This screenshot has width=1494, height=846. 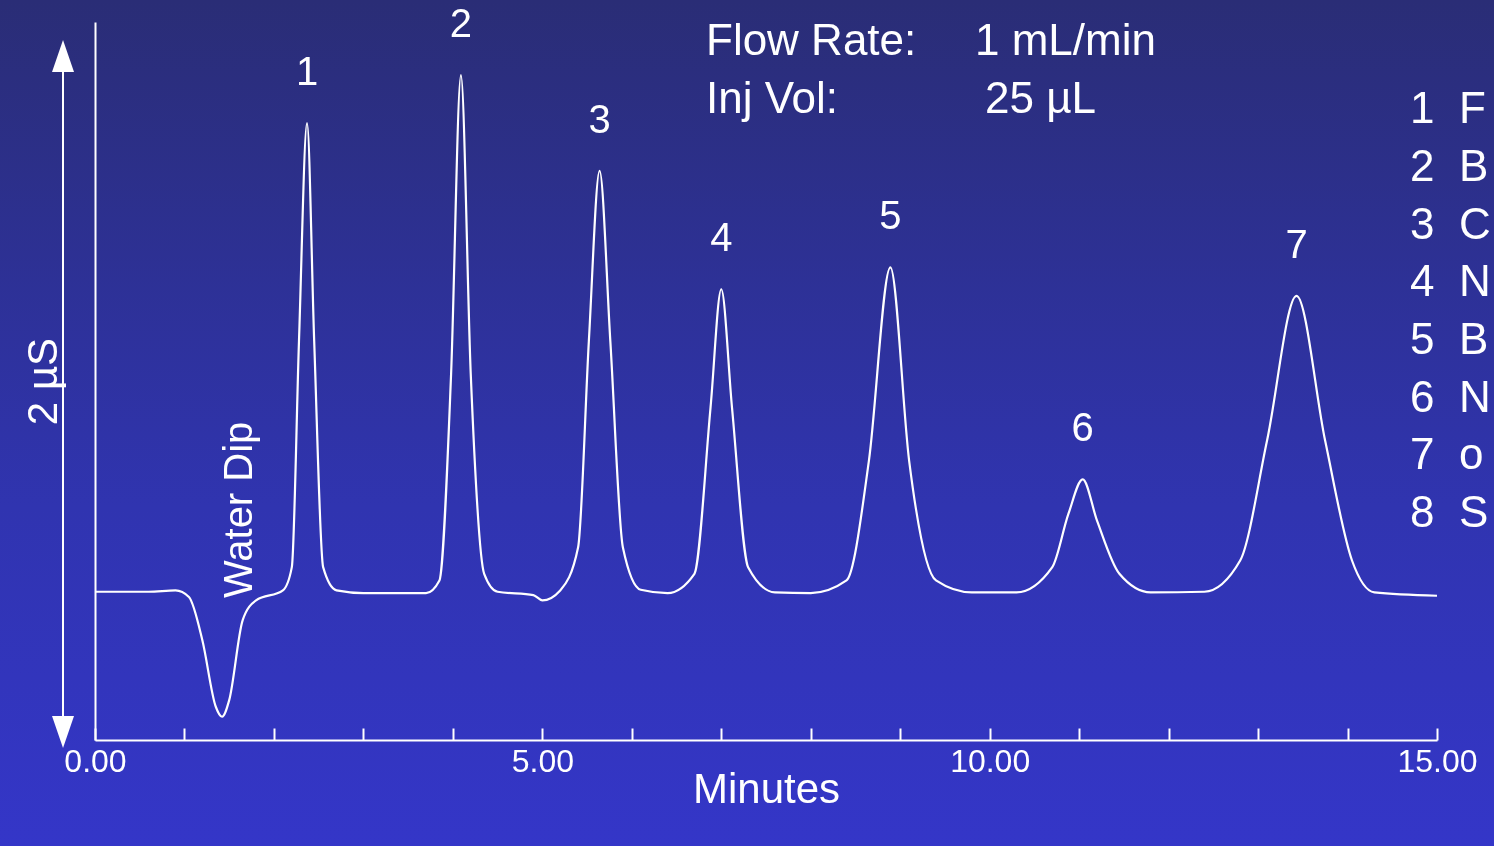 I want to click on annotation: 1 F, so click(x=1448, y=107).